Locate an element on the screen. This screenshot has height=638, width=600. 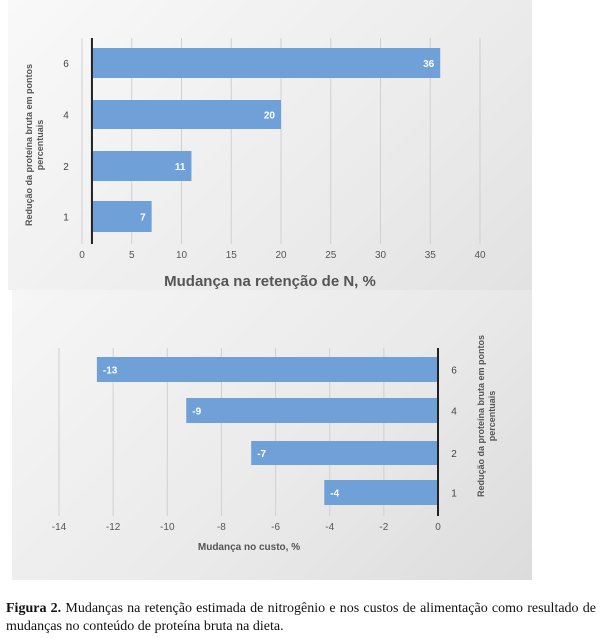
data-label: -13 is located at coordinates (110, 371).